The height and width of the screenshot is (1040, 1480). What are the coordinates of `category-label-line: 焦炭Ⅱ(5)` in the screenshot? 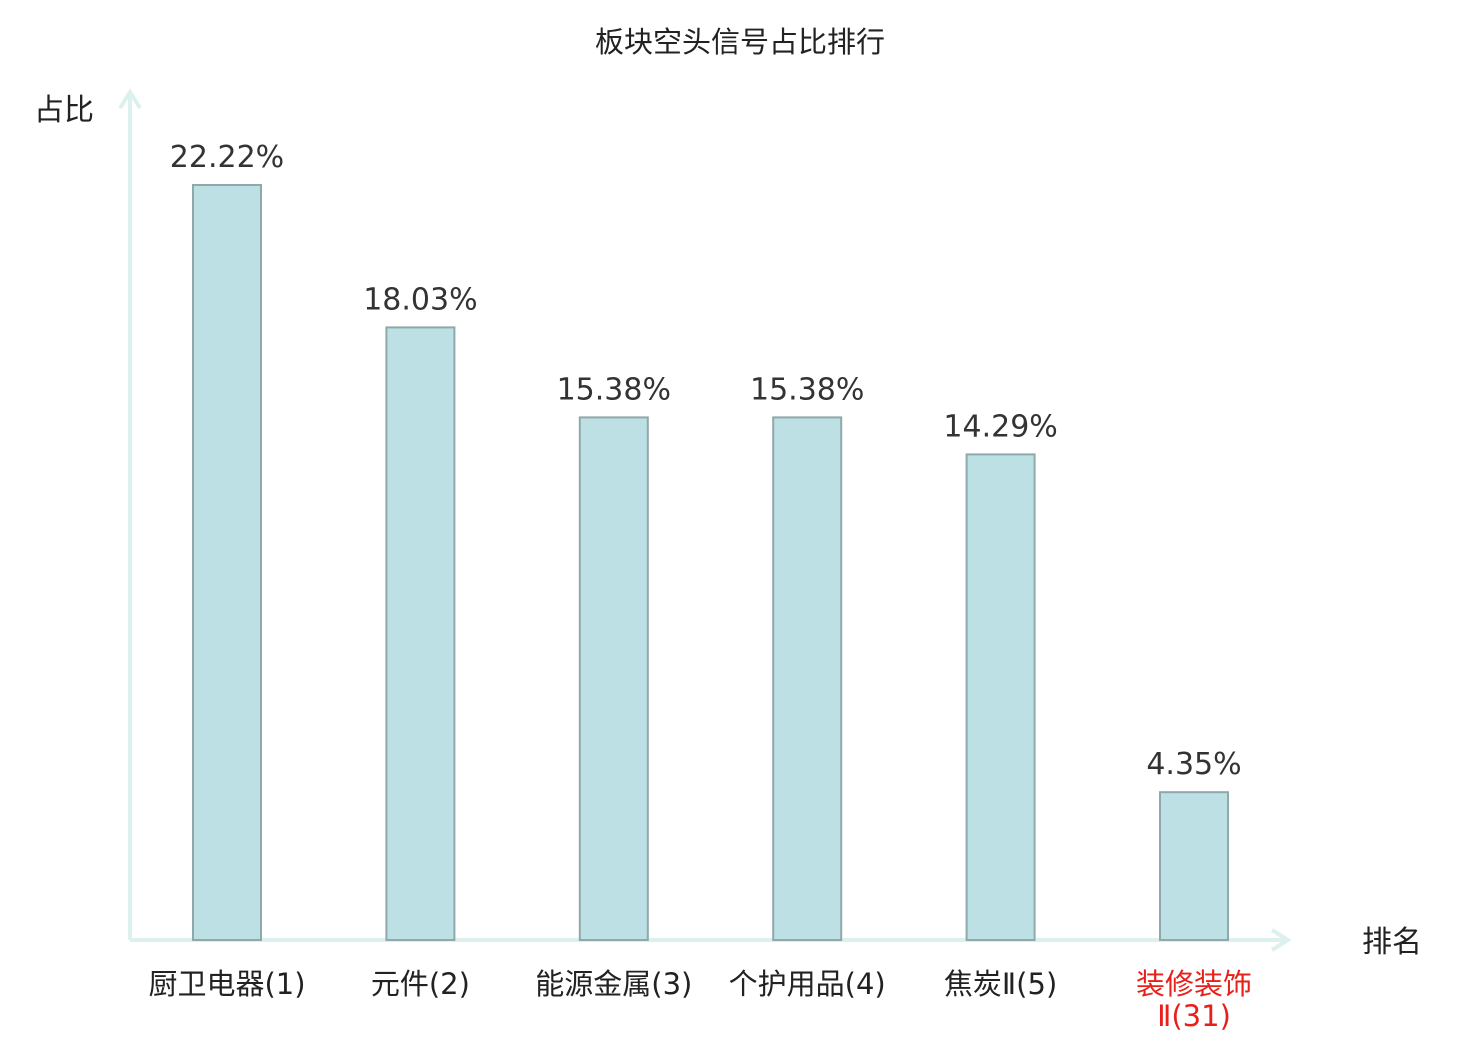 It's located at (1000, 984).